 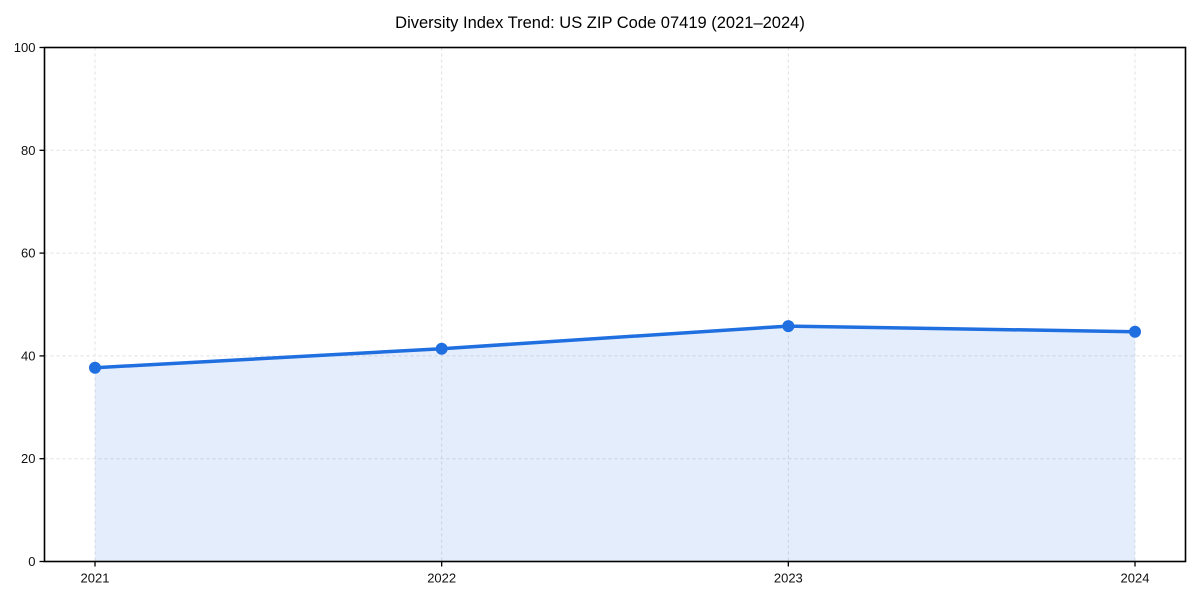 I want to click on y-tick-label: 40, so click(x=28, y=355).